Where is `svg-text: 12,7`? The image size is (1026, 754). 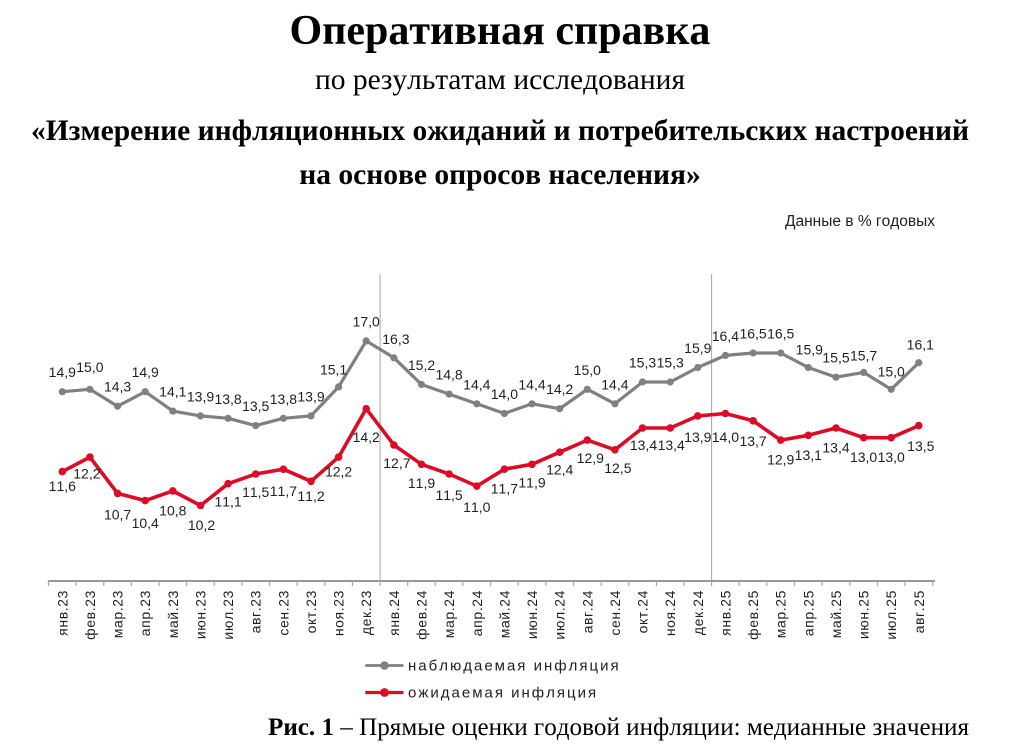 svg-text: 12,7 is located at coordinates (396, 463).